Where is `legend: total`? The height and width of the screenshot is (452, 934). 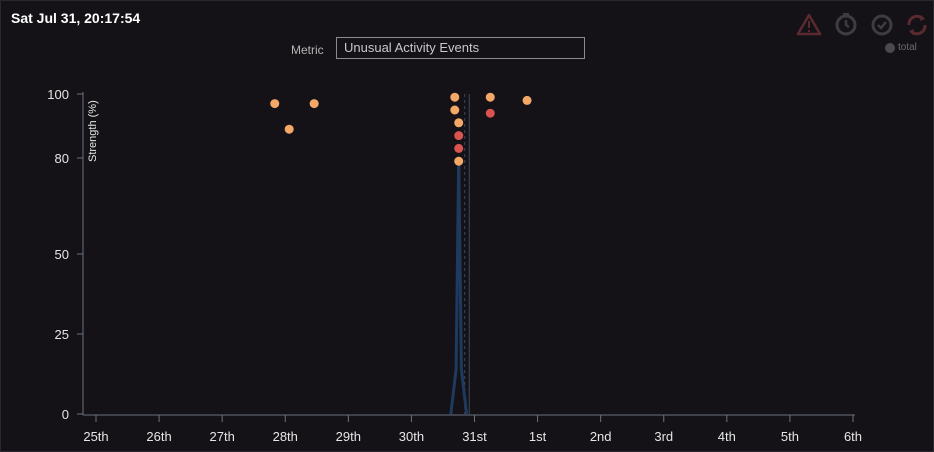 legend: total is located at coordinates (901, 48).